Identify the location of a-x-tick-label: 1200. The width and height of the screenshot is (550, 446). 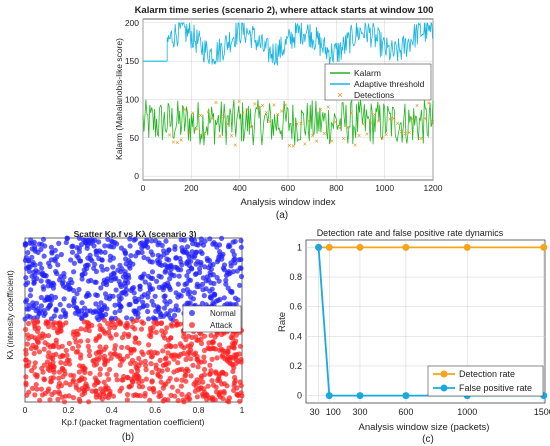
(433, 188).